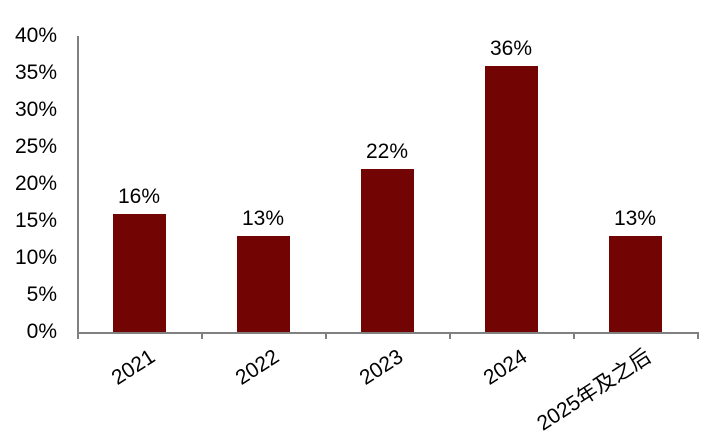  I want to click on x-category-label: 2023, so click(381, 367).